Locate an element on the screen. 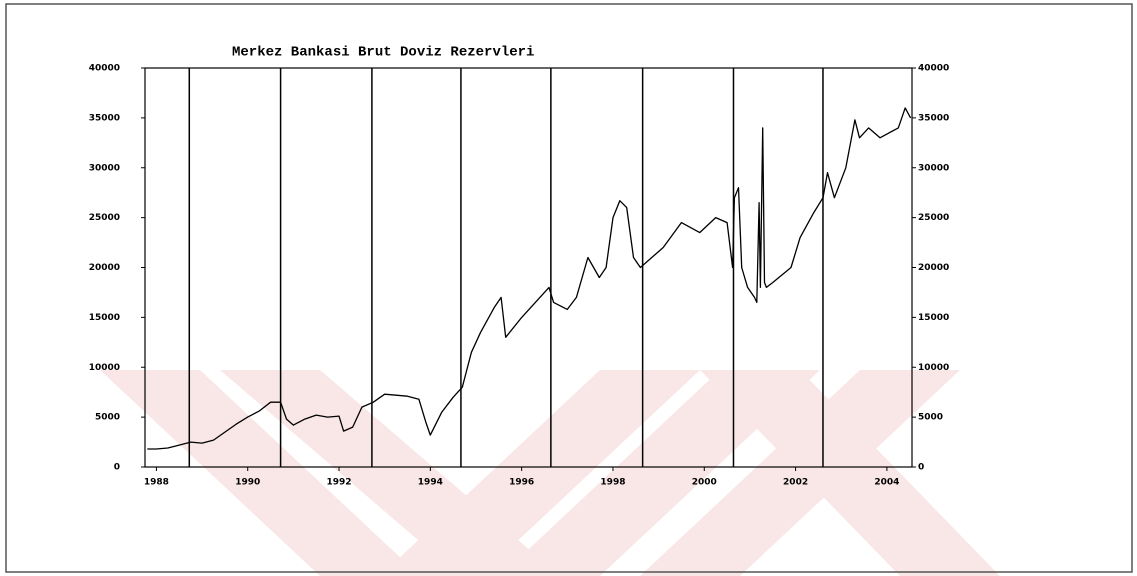 Image resolution: width=1137 pixels, height=576 pixels. y-tick-label: 20000 is located at coordinates (104, 268).